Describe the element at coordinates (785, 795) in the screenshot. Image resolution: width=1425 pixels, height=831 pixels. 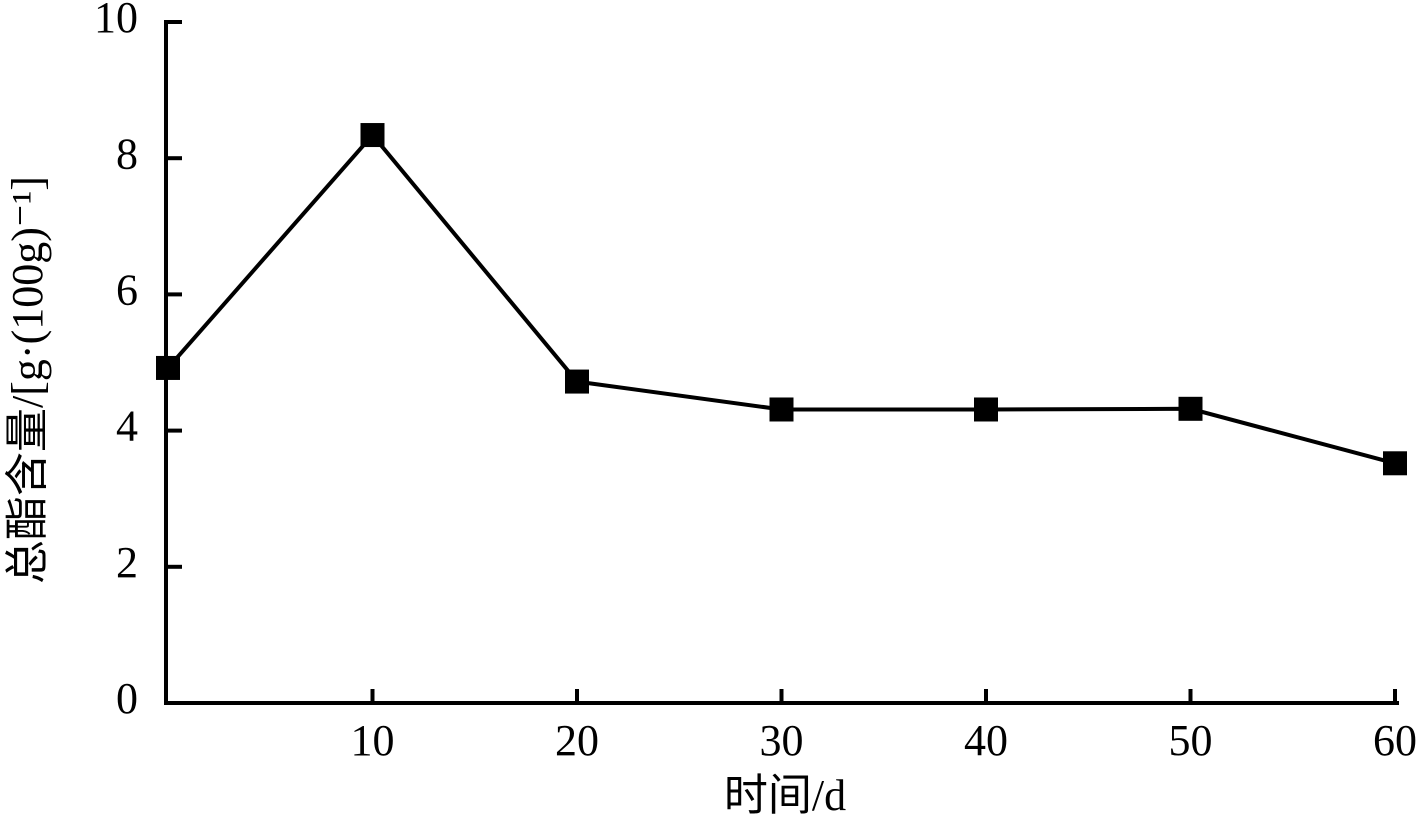
I see `x-axis-label: 时间/d` at that location.